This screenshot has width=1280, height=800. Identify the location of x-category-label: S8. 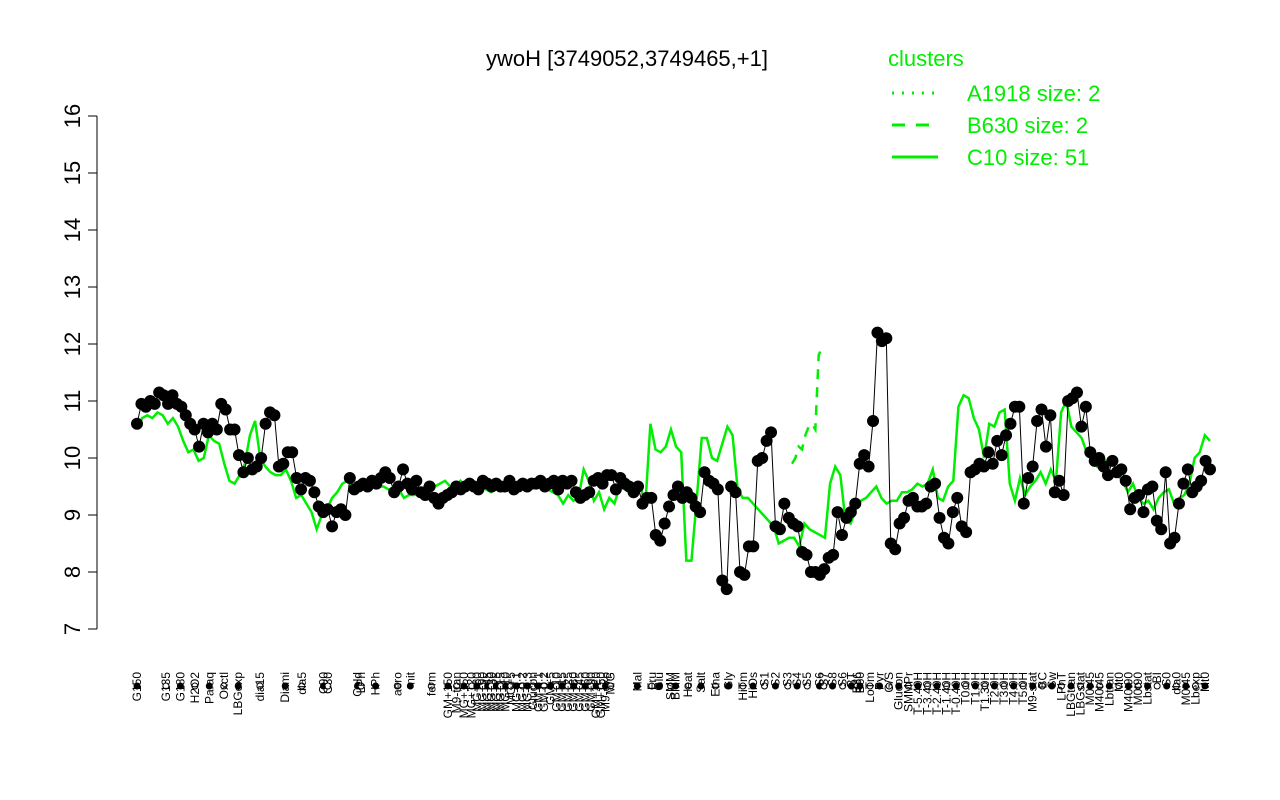
(833, 679).